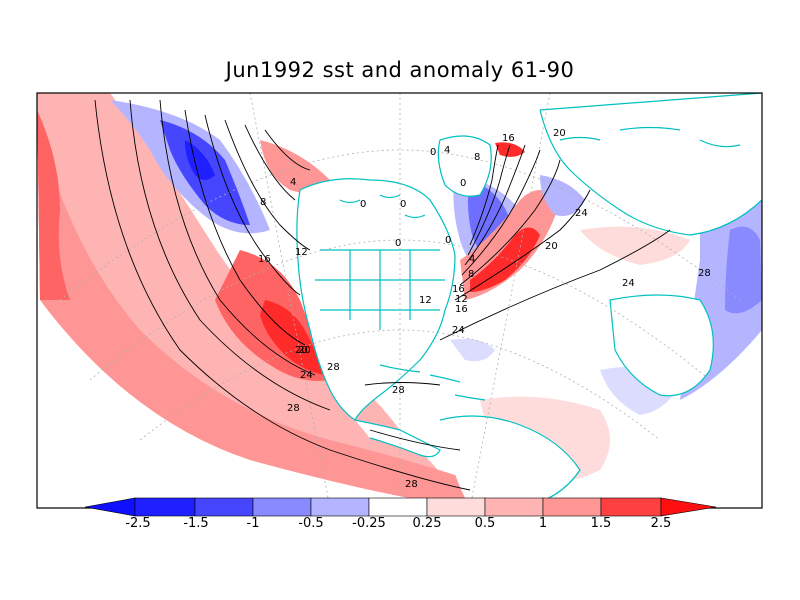 This screenshot has height=600, width=800. What do you see at coordinates (635, 245) in the screenshot?
I see `anomaly-pos-westatl` at bounding box center [635, 245].